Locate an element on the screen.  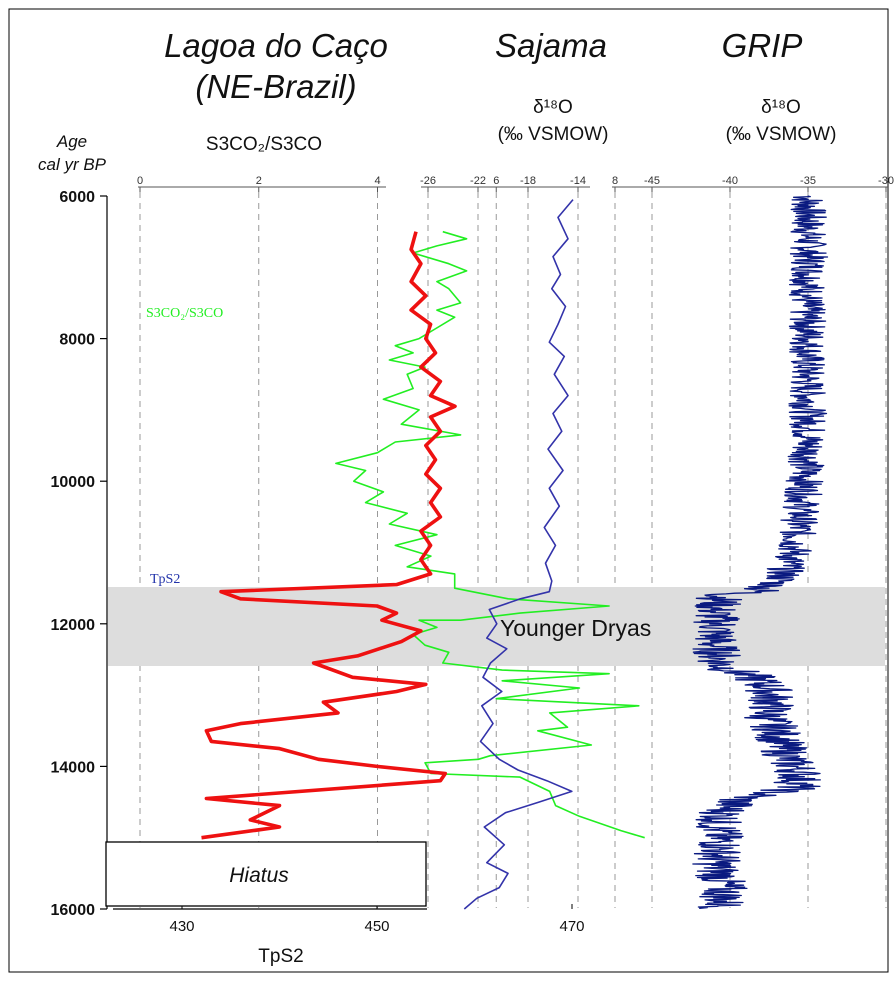
grip-tick-label--35: -35 is located at coordinates (808, 181).